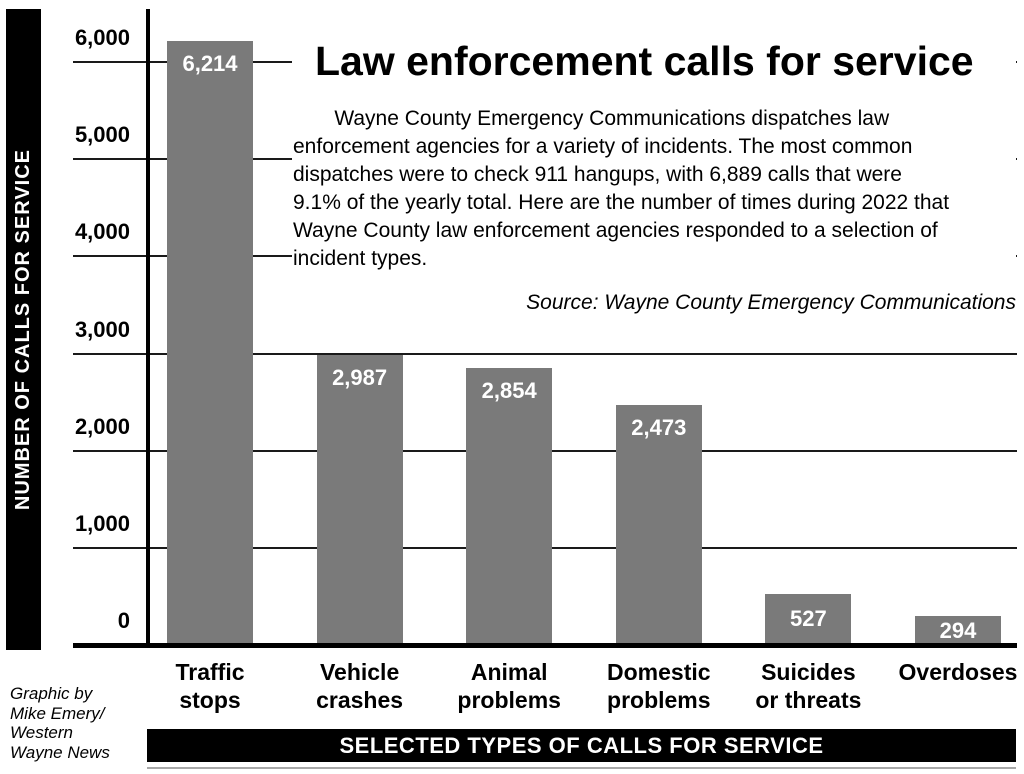 This screenshot has height=774, width=1024. What do you see at coordinates (102, 426) in the screenshot?
I see `y-tick-label: 2,000` at bounding box center [102, 426].